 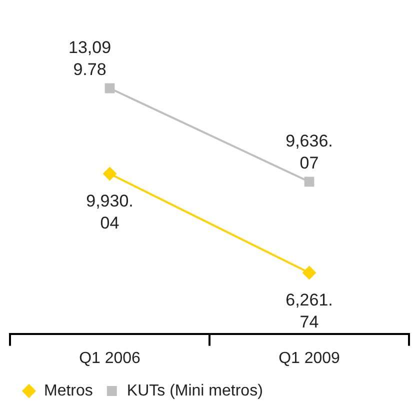 What do you see at coordinates (309, 151) in the screenshot?
I see `data-label: 9,636.07` at bounding box center [309, 151].